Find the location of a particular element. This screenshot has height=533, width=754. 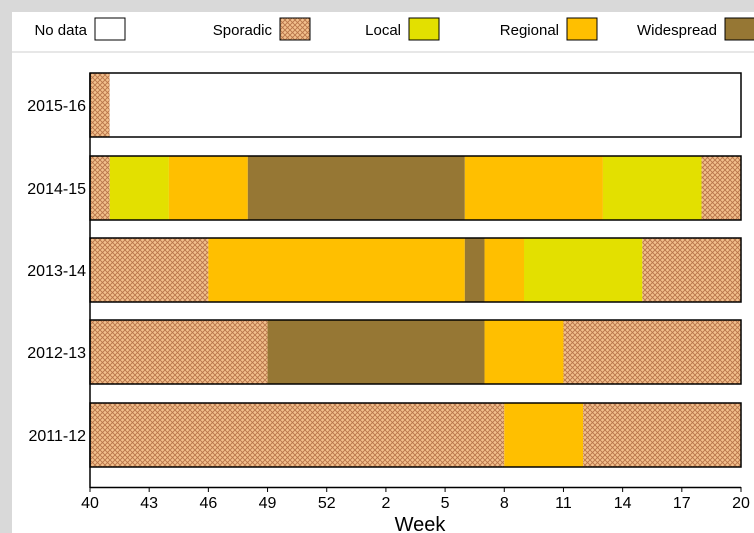

x-tick-label: 17 is located at coordinates (682, 503).